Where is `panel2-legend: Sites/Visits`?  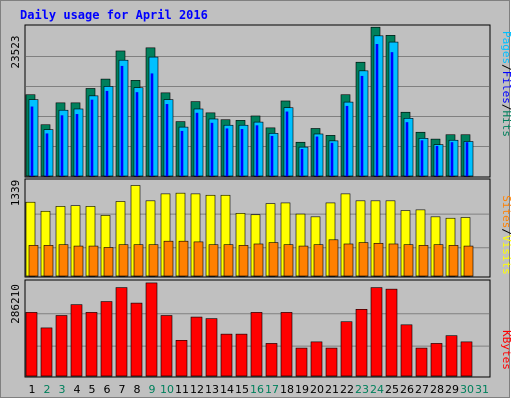 panel2-legend: Sites/Visits is located at coordinates (506, 235).